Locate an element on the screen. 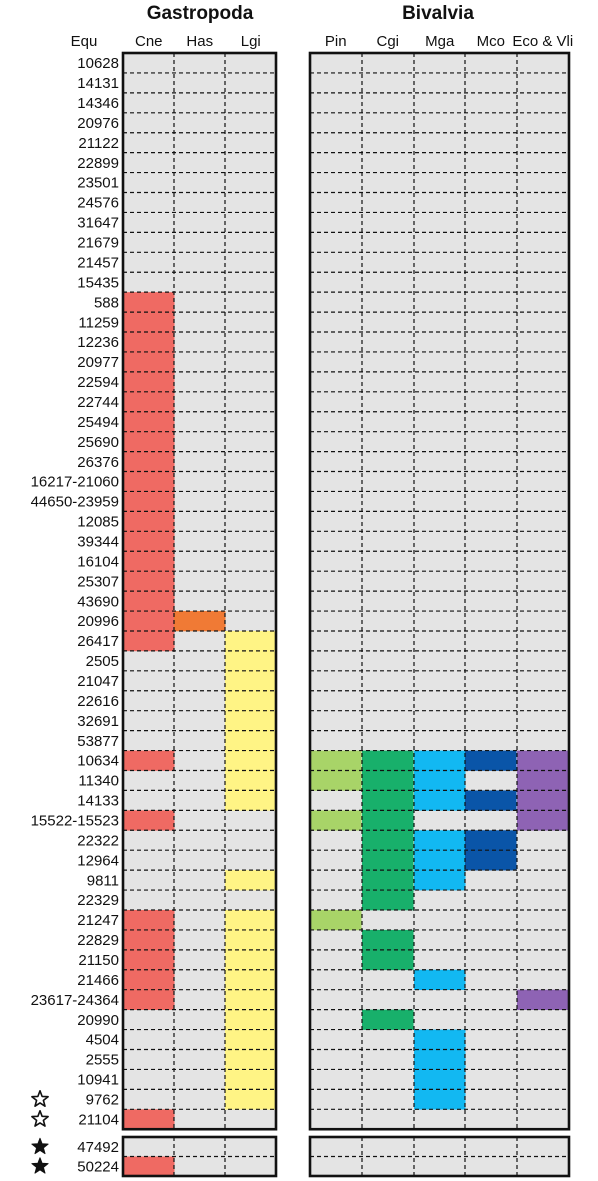 The width and height of the screenshot is (598, 1181). row-label: 16104 is located at coordinates (98, 561).